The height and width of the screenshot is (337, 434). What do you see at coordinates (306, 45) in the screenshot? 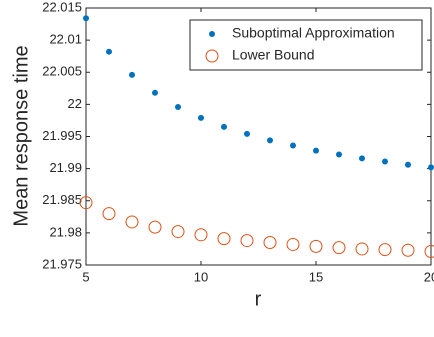
I see `legend-box` at bounding box center [306, 45].